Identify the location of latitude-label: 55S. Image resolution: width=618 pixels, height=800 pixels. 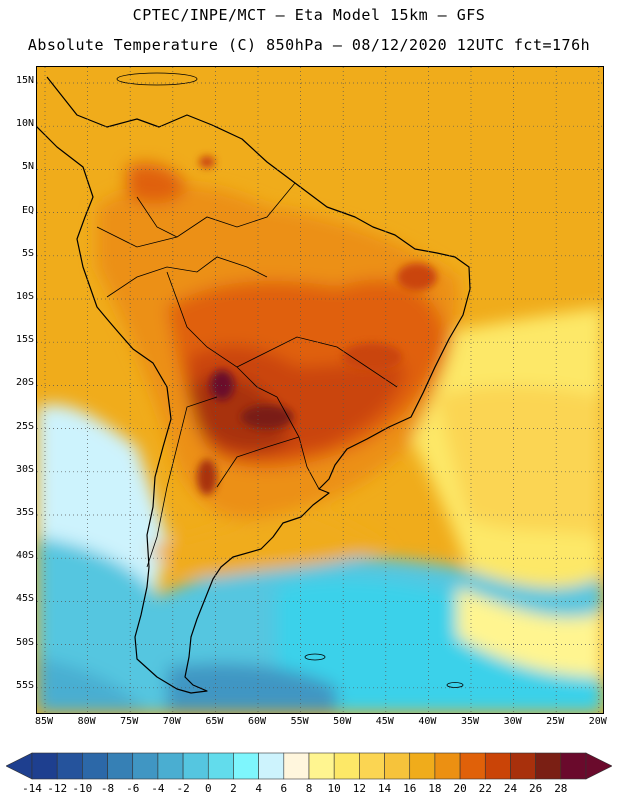
(24, 685).